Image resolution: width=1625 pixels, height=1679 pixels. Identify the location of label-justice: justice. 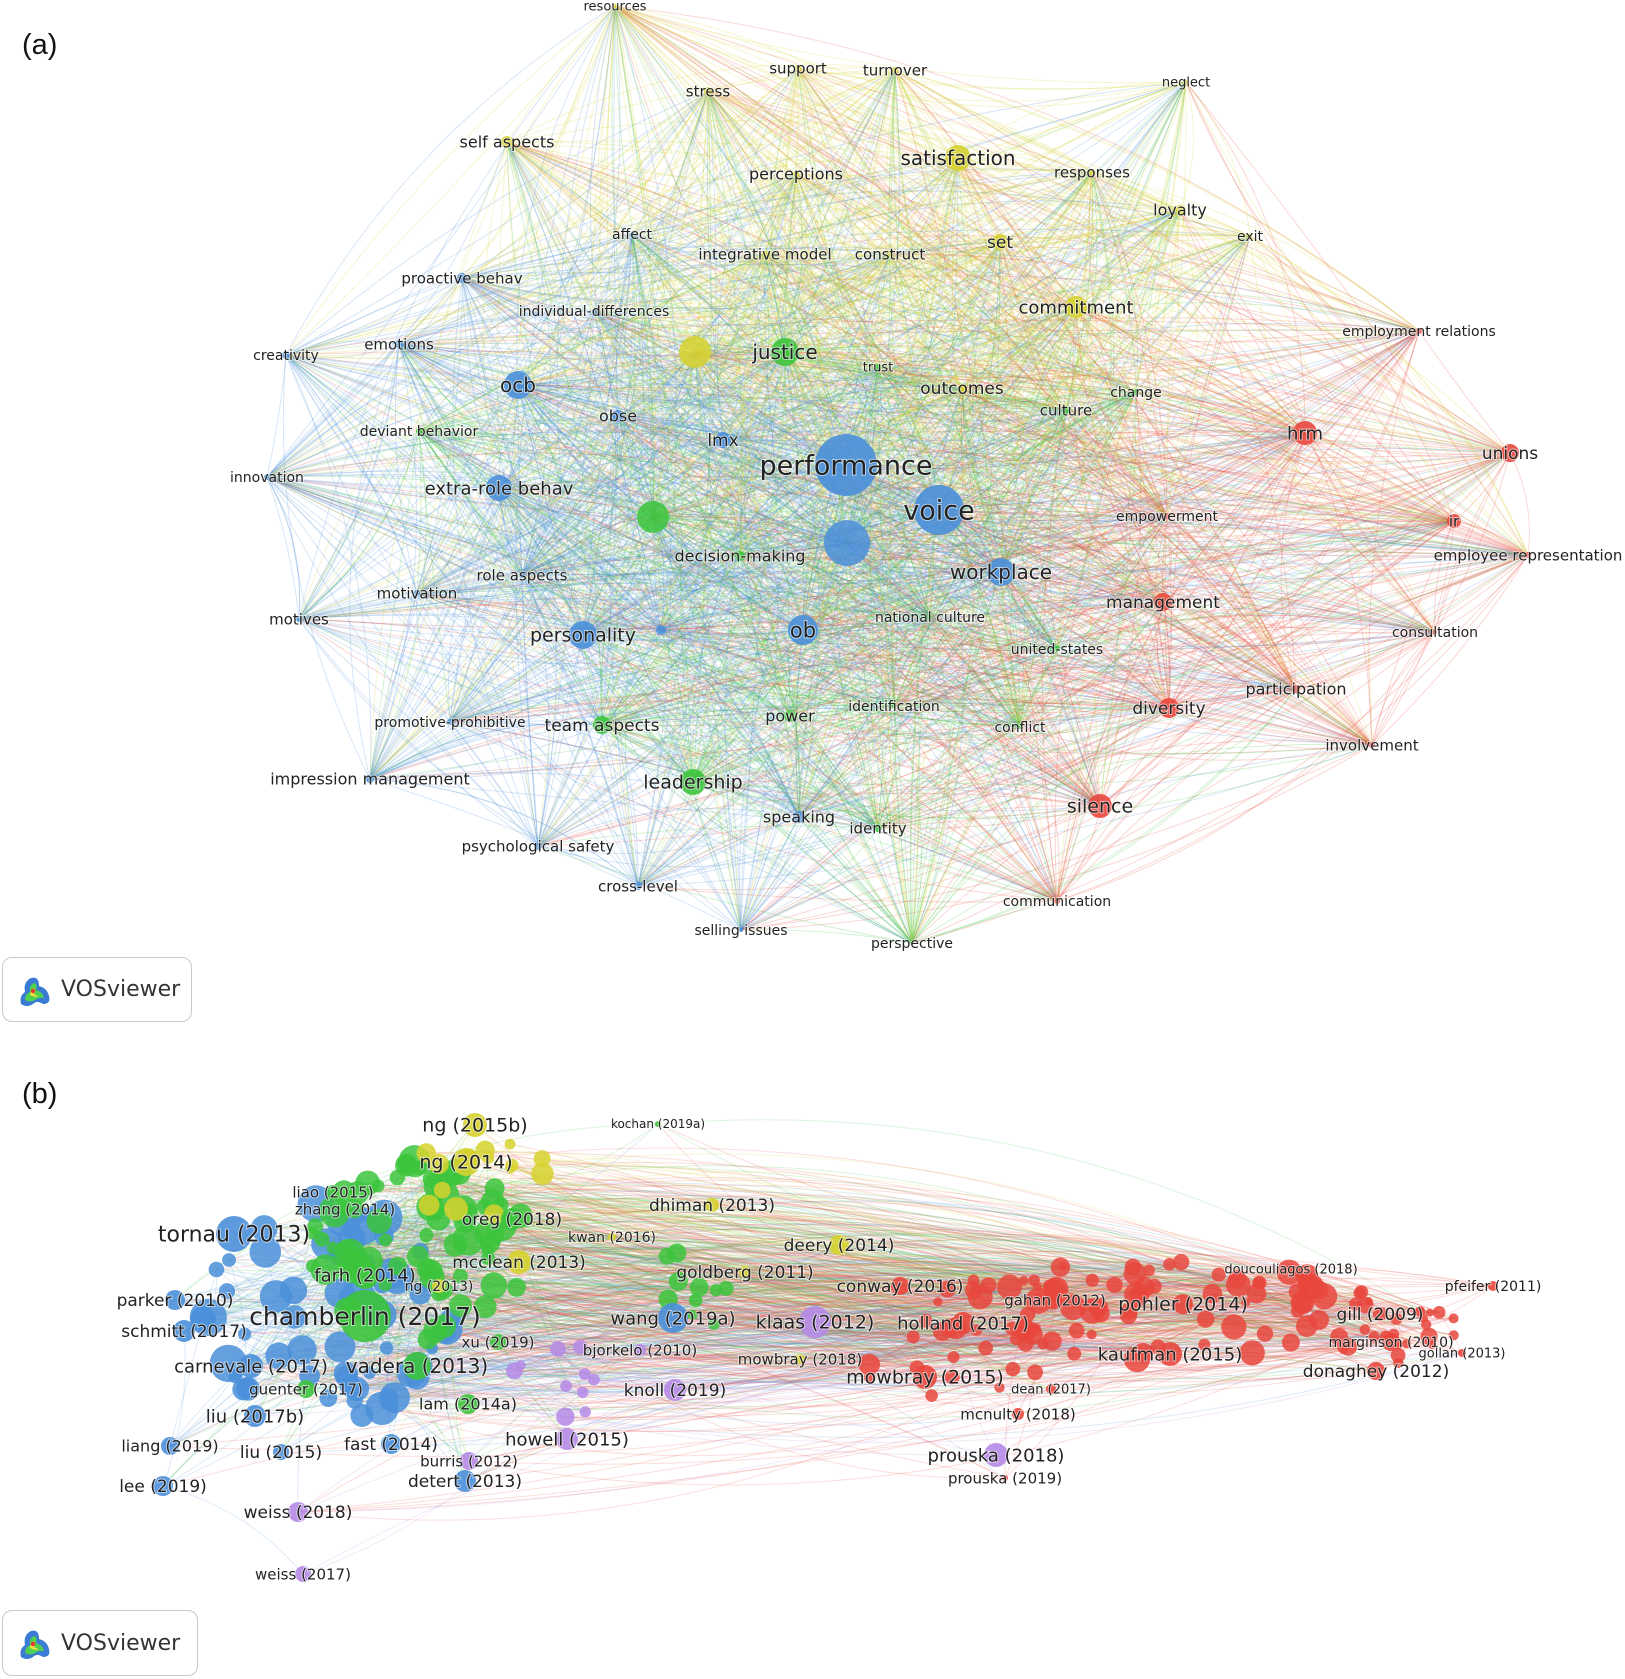
(784, 352).